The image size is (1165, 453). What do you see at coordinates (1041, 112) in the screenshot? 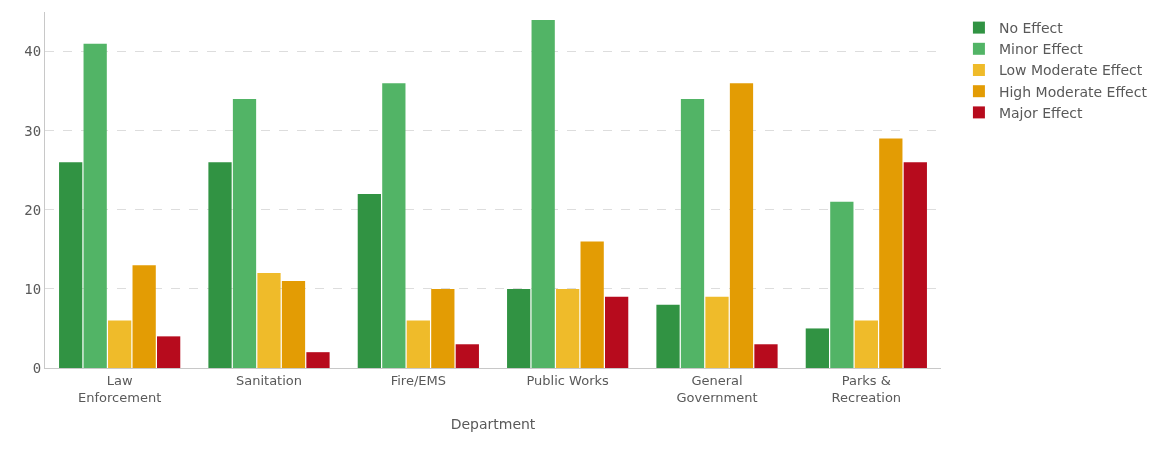
I see `legend-label: Major Effect` at bounding box center [1041, 112].